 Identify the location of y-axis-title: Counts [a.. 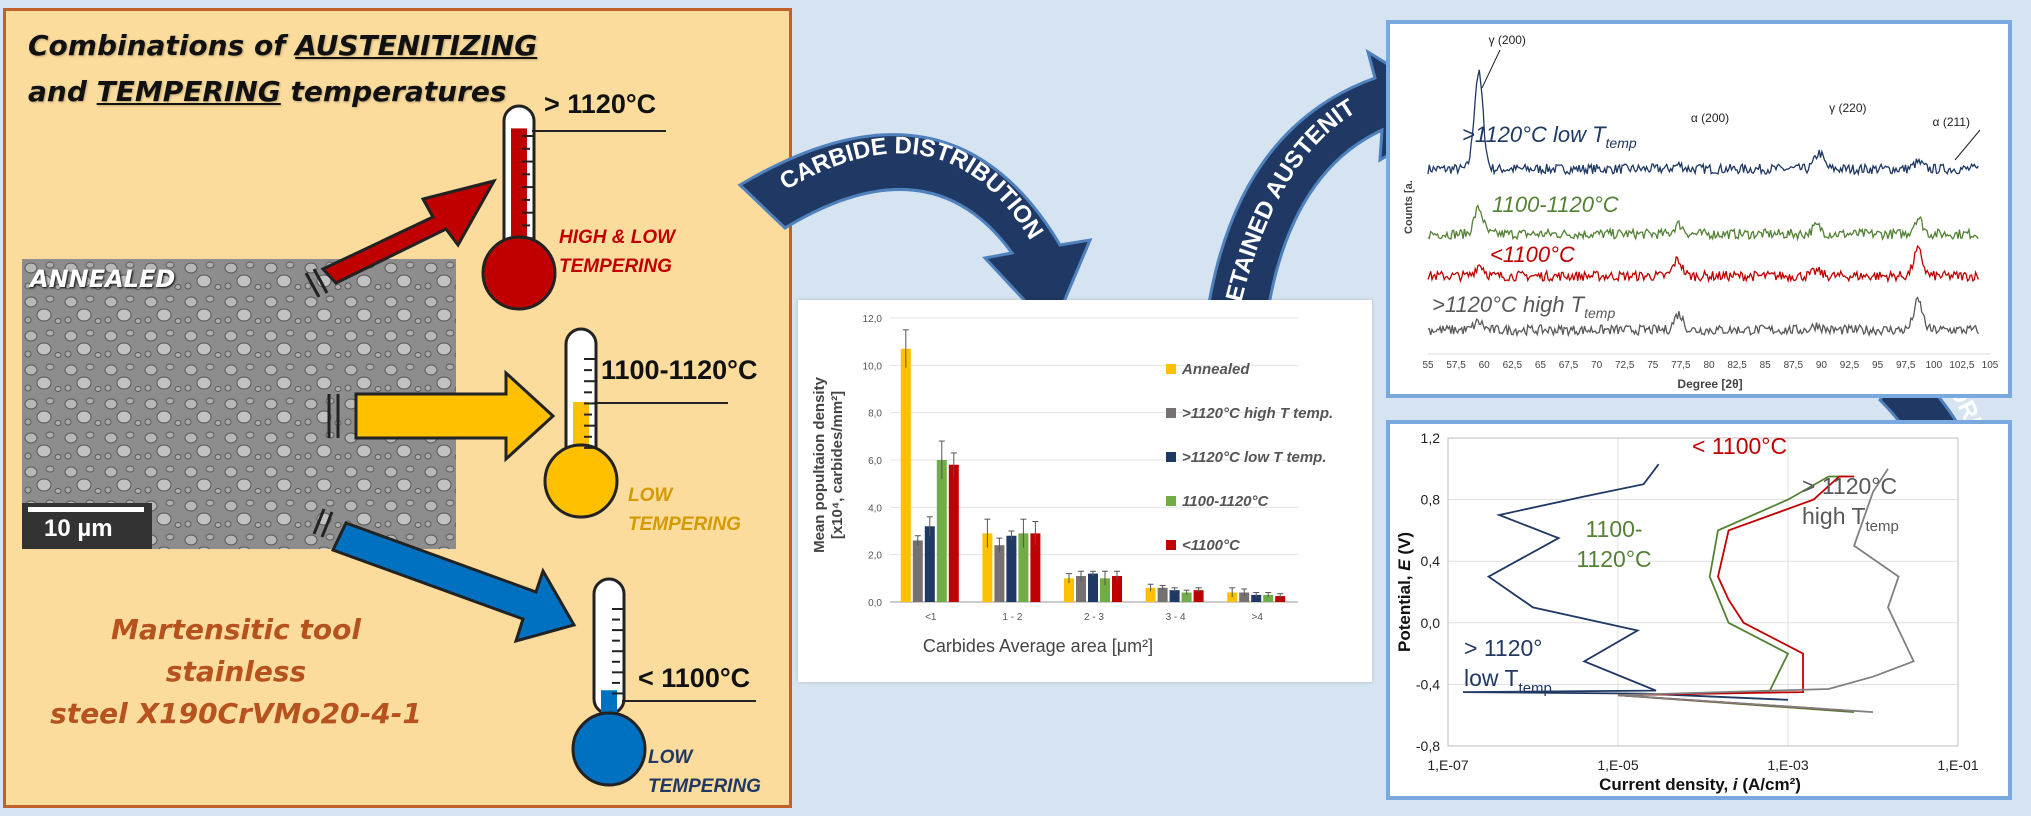
(1409, 207).